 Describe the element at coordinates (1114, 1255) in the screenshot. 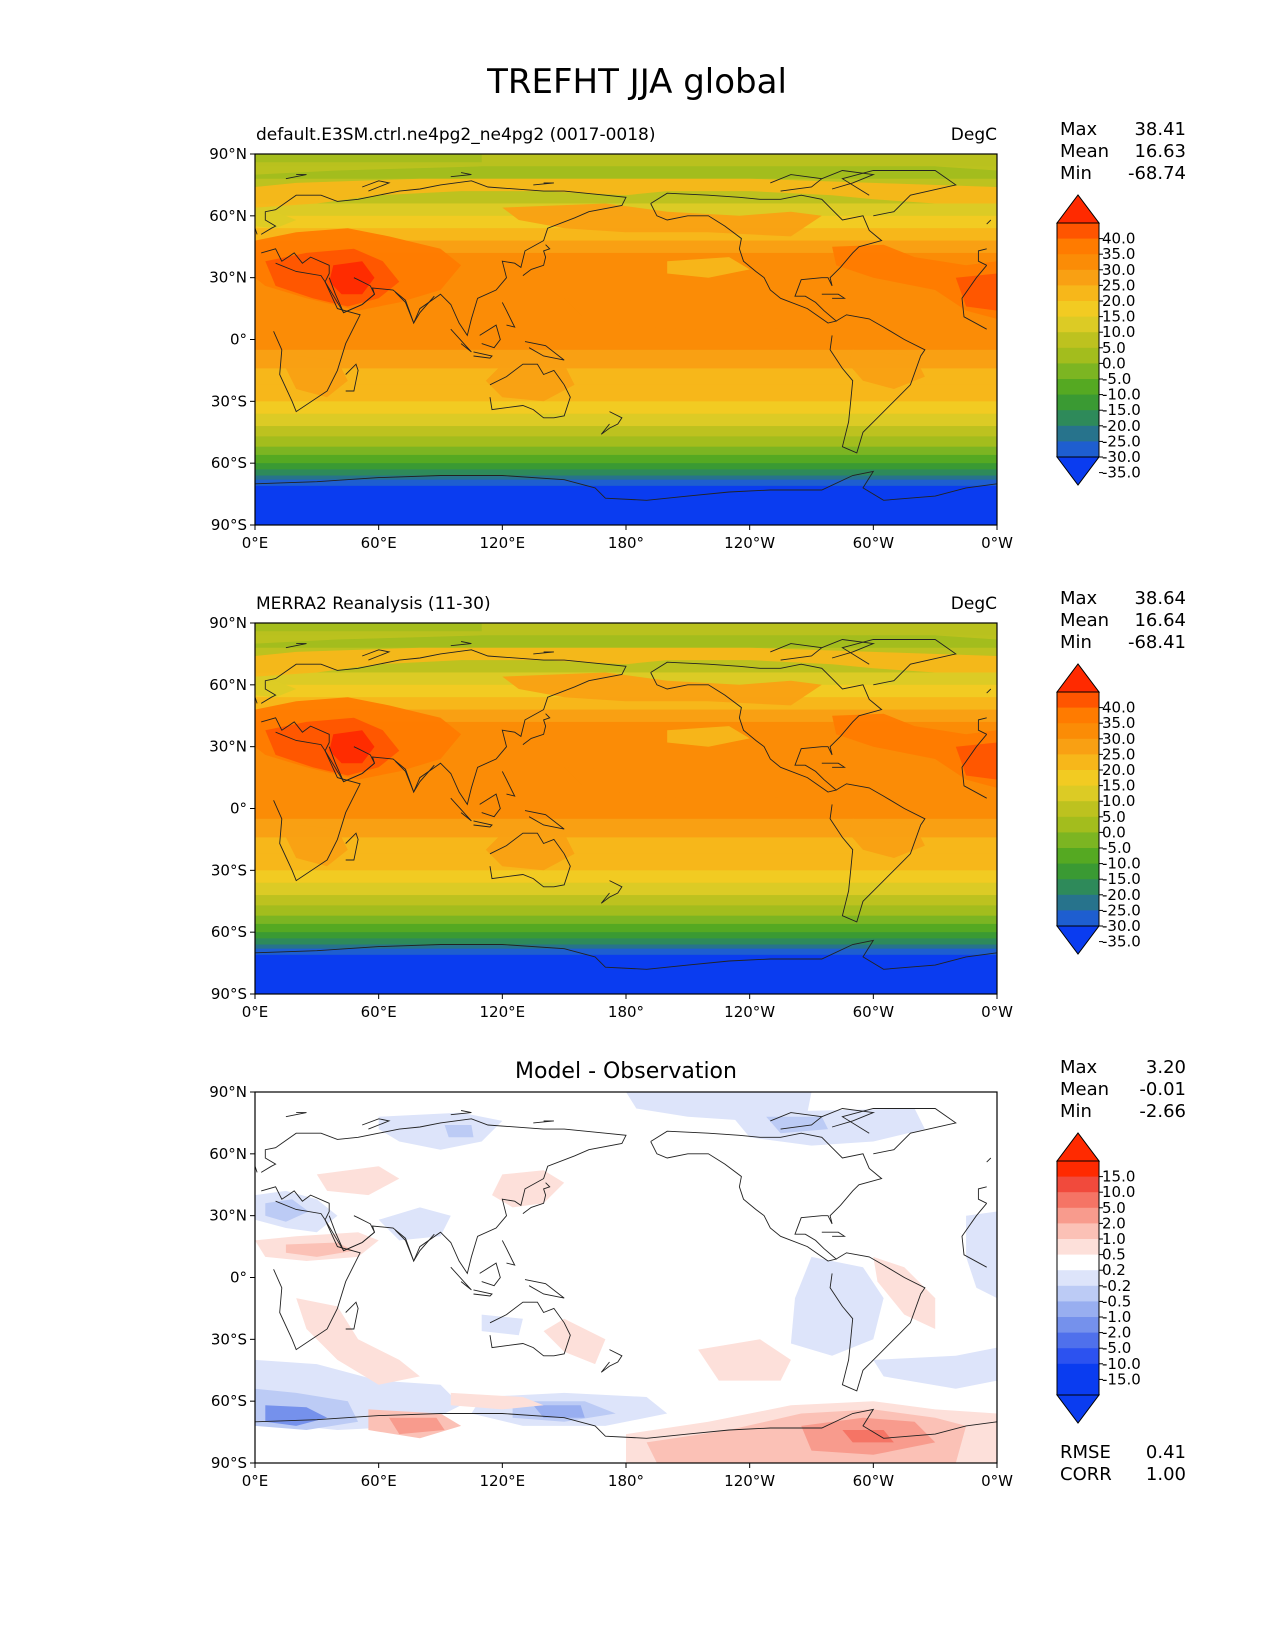

I see `colorbar-tick-label: 0.5` at that location.